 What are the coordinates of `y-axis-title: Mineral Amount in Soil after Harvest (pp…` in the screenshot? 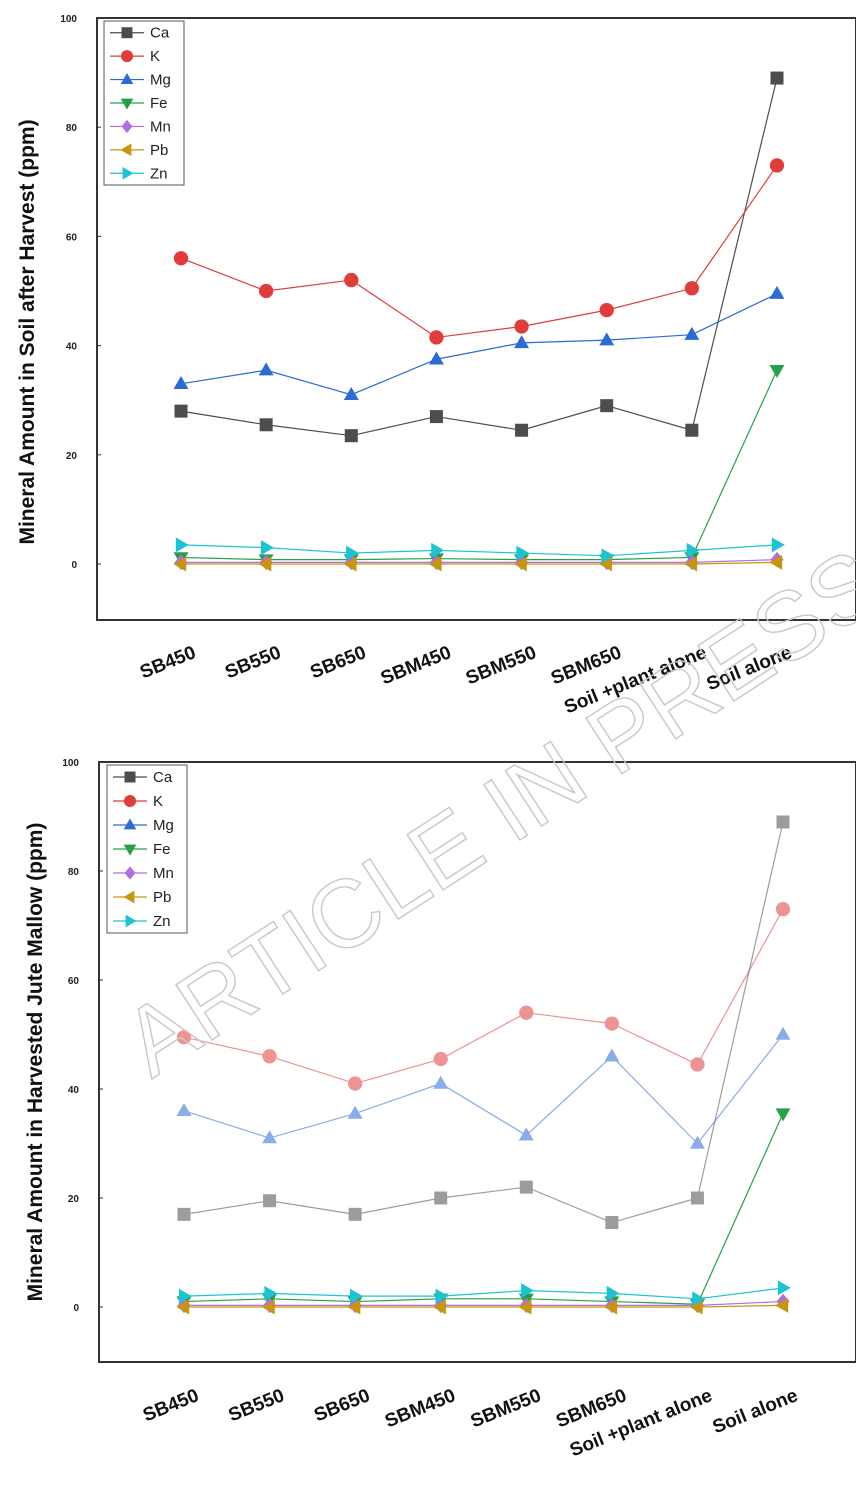 It's located at (27, 331).